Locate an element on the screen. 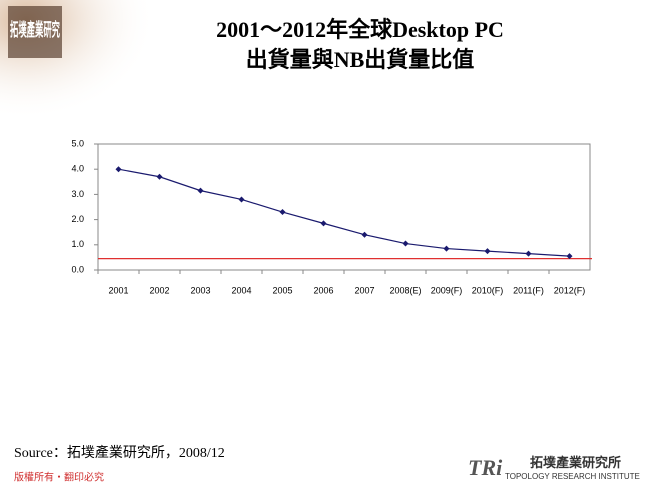 Image resolution: width=650 pixels, height=490 pixels. y-tick-label: 1.0 is located at coordinates (77, 244).